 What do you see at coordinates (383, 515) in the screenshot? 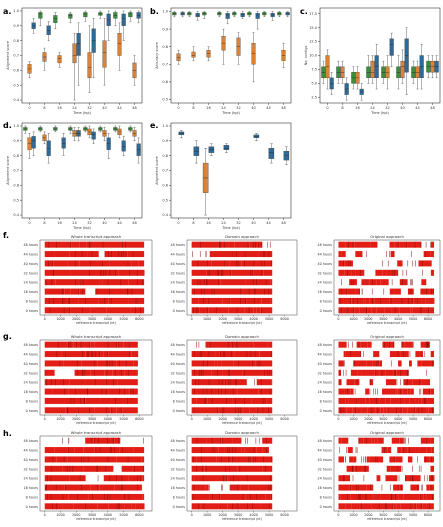
I see `x-tick-label: 3000` at bounding box center [383, 515].